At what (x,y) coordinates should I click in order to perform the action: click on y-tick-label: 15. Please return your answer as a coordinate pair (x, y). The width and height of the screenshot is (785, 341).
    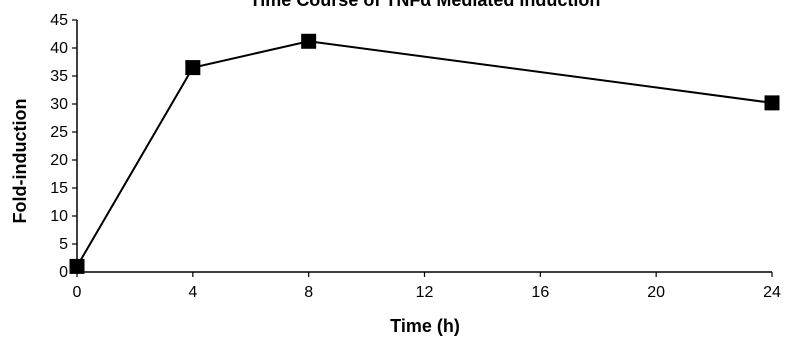
    Looking at the image, I should click on (59, 188).